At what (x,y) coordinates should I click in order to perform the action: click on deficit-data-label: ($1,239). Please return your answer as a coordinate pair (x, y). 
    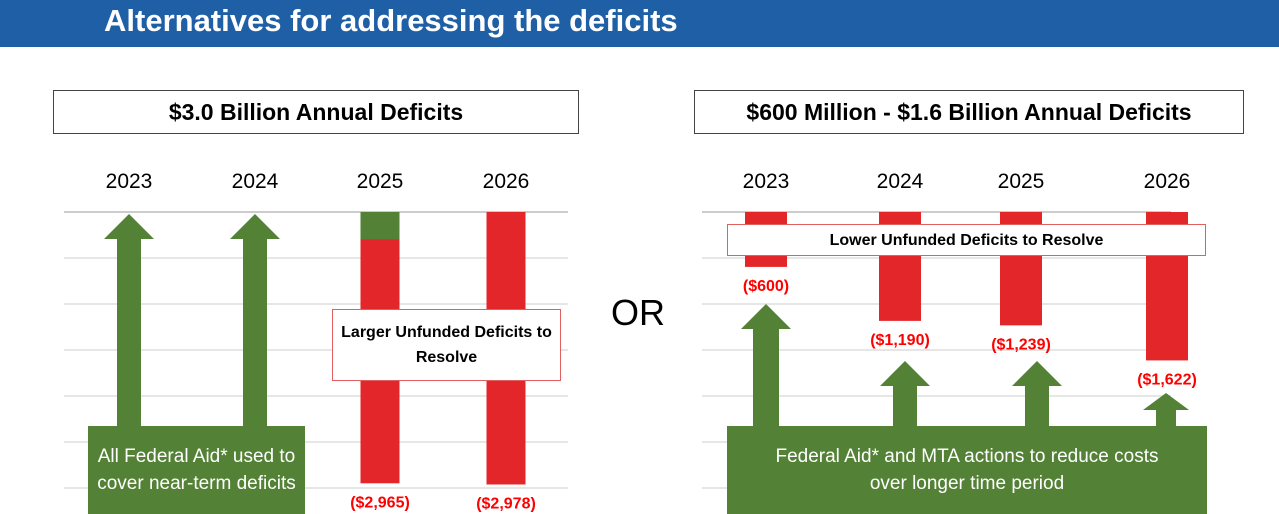
    Looking at the image, I should click on (1021, 344).